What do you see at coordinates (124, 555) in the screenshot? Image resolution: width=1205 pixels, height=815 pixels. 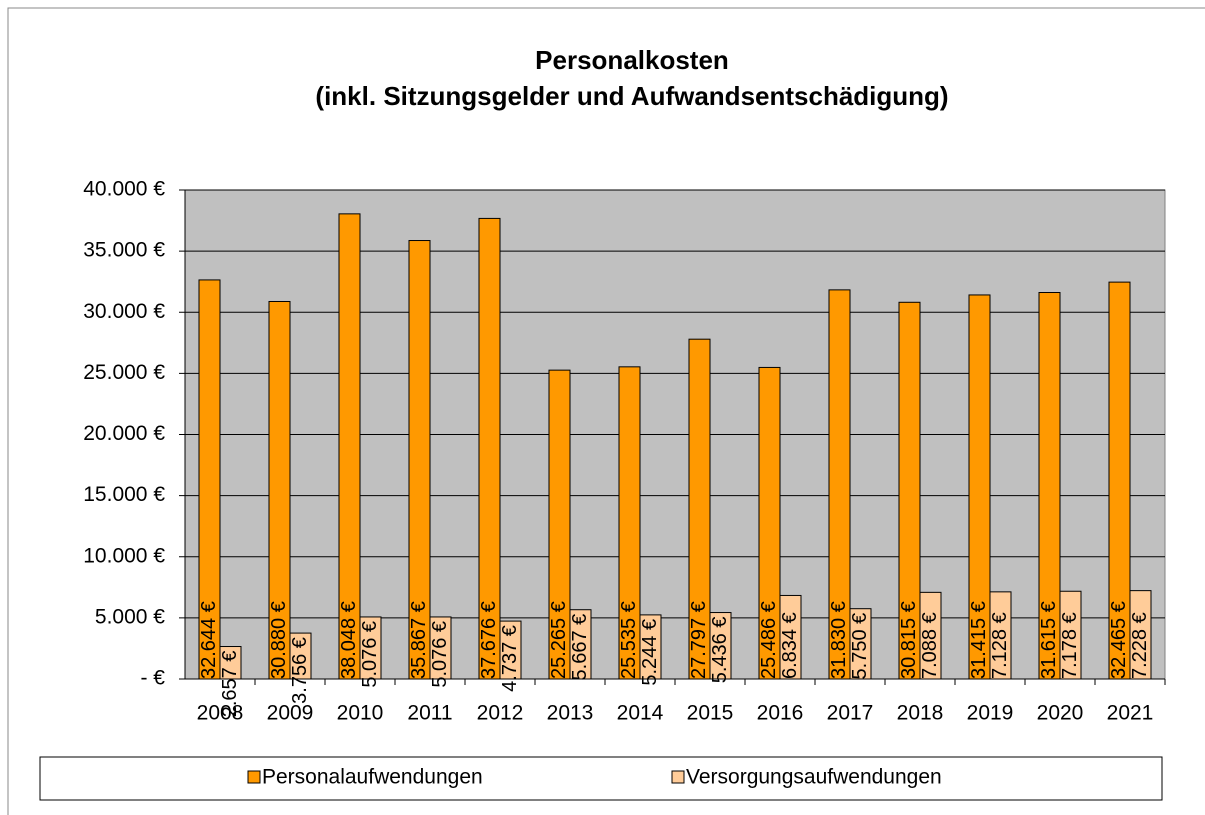 I see `y-tick-label: 10.000 €` at bounding box center [124, 555].